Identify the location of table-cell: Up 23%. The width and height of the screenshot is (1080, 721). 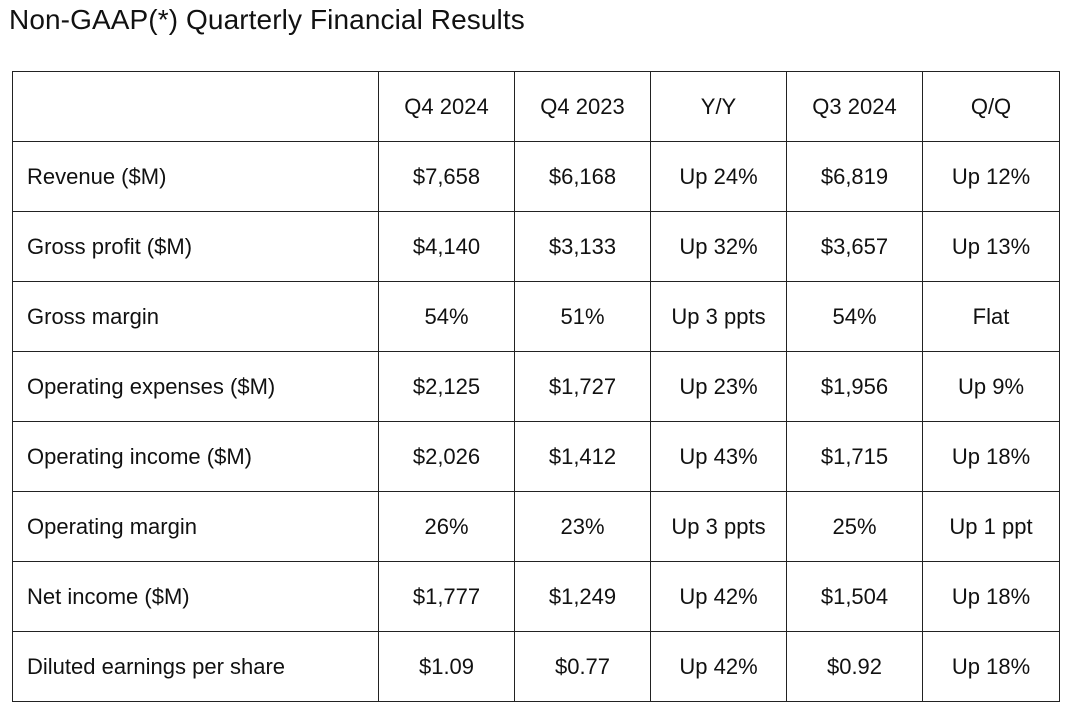
(718, 386).